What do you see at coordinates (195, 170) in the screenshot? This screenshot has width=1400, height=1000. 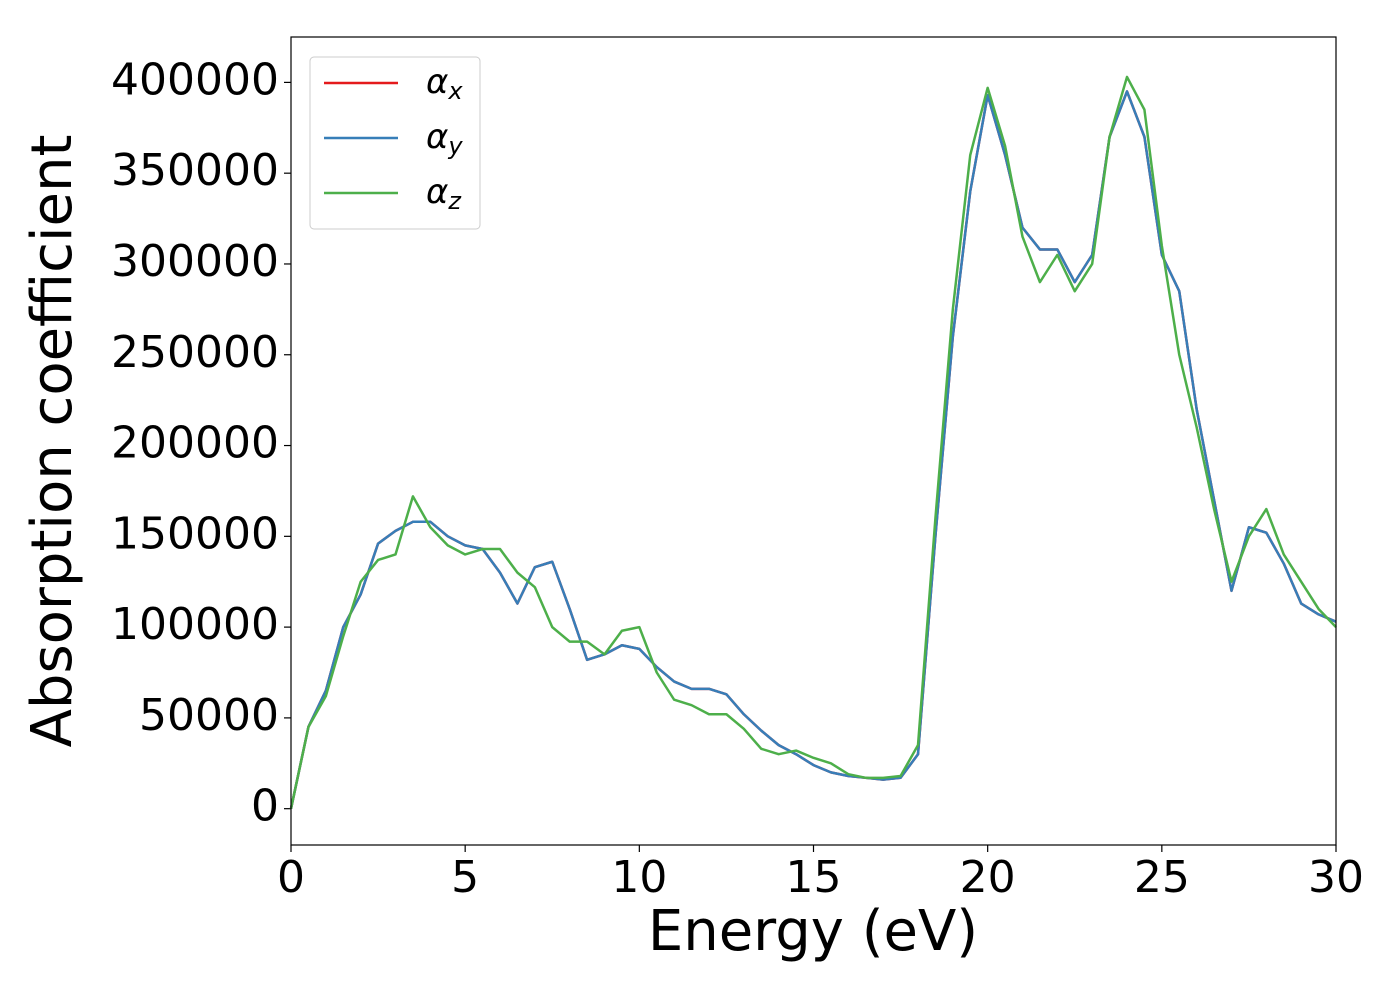 I see `y-tick-label: 350000` at bounding box center [195, 170].